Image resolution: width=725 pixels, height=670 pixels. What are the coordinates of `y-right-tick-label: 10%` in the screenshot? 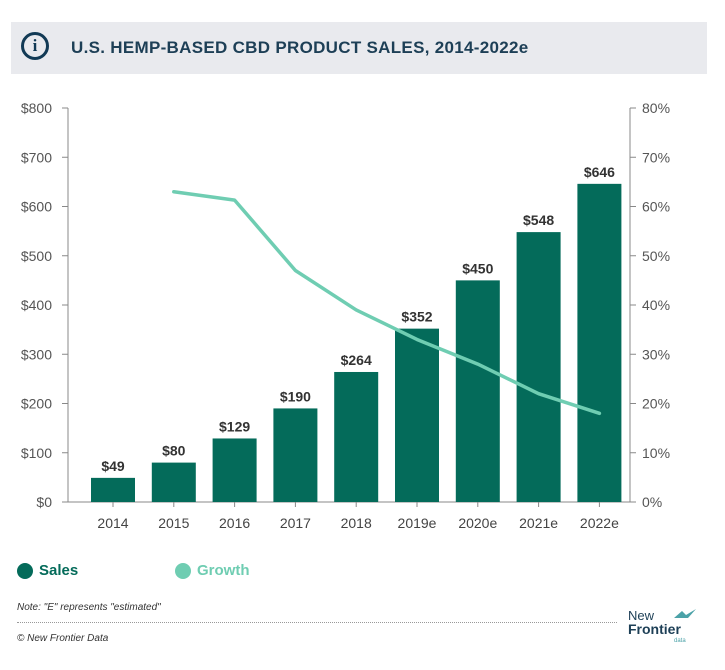 It's located at (656, 453).